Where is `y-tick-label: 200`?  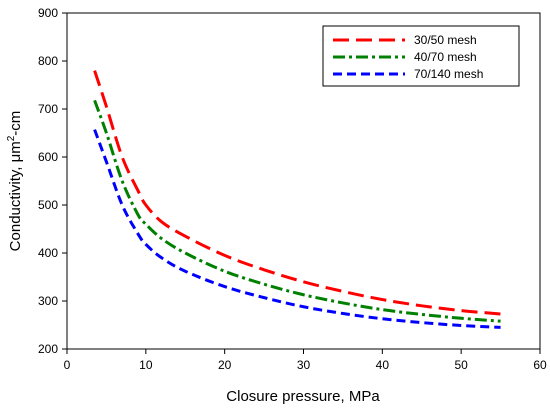 y-tick-label: 200 is located at coordinates (48, 349).